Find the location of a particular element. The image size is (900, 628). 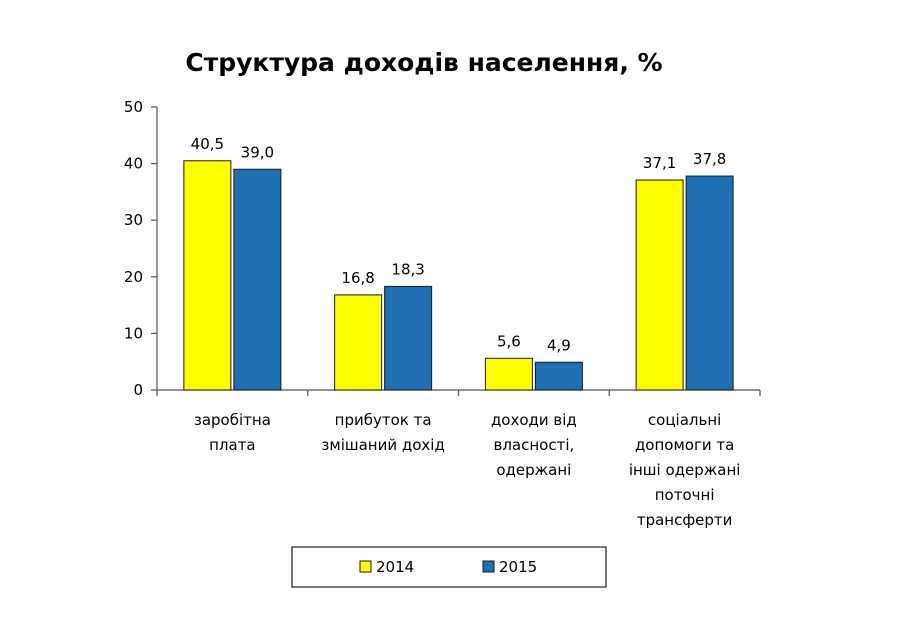

category-label: прибуток та is located at coordinates (383, 420).